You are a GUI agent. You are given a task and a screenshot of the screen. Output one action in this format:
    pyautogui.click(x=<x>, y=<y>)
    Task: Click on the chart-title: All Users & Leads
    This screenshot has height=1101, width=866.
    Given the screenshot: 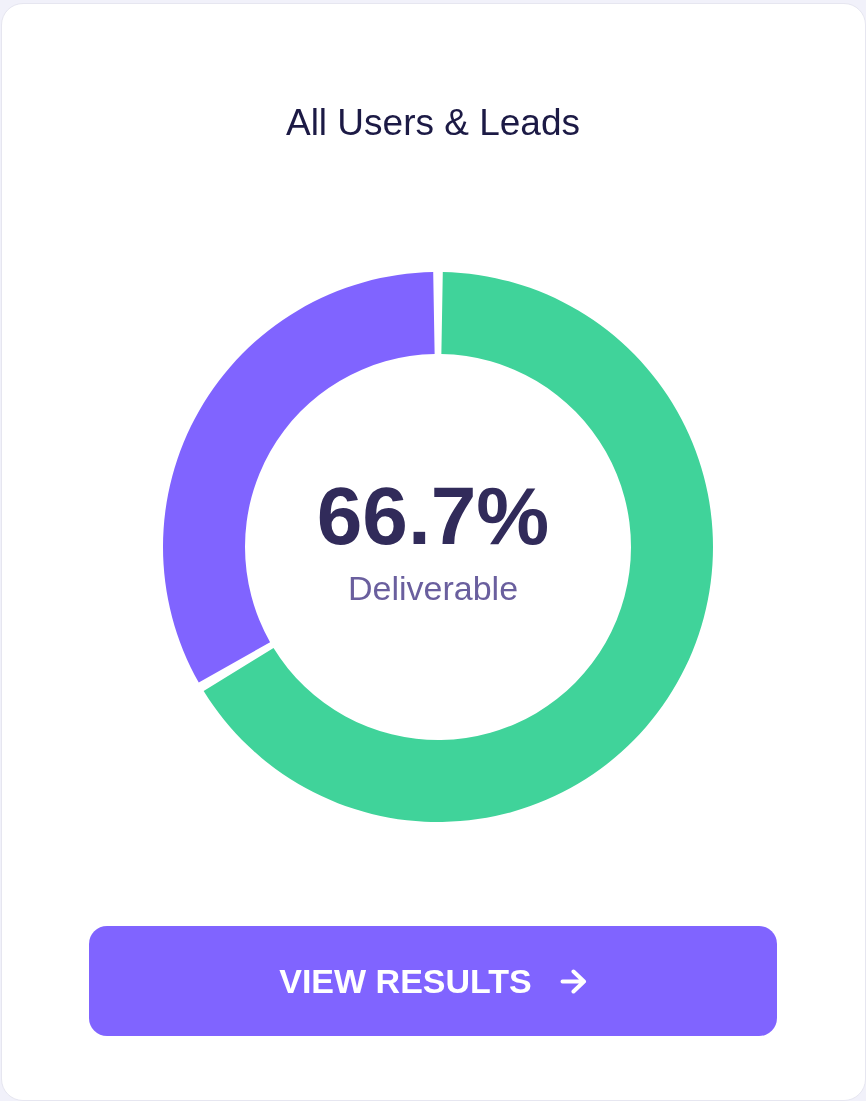 What is the action you would take?
    pyautogui.click(x=433, y=122)
    